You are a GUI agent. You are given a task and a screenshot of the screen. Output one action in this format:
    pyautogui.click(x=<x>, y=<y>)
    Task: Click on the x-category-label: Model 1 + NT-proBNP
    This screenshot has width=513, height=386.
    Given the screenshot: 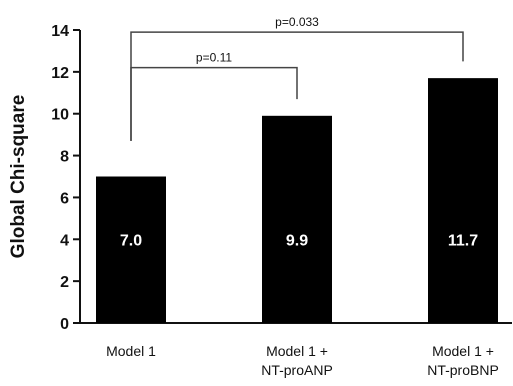 What is the action you would take?
    pyautogui.click(x=463, y=360)
    